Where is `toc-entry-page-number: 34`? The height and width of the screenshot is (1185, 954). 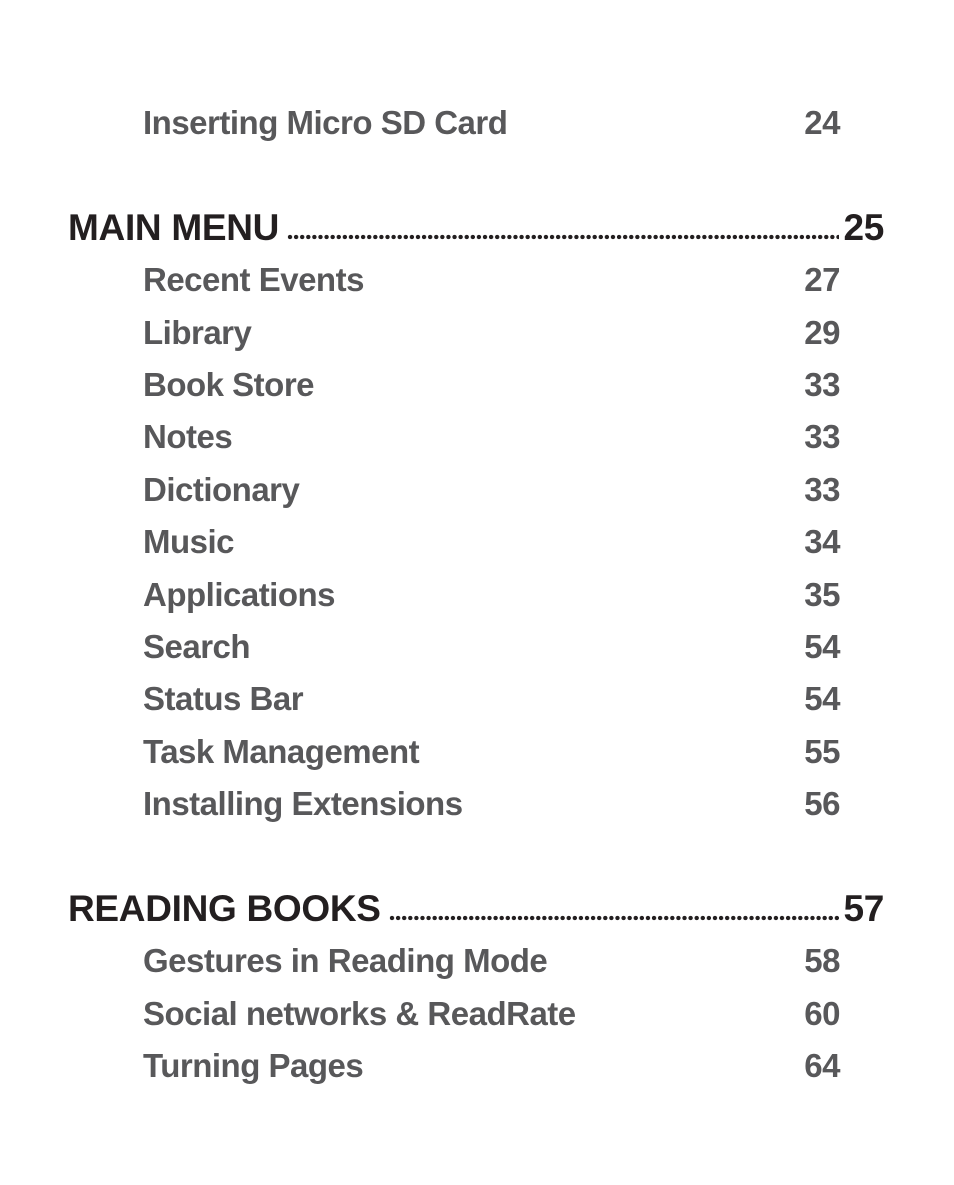
toc-entry-page-number: 34 is located at coordinates (822, 542).